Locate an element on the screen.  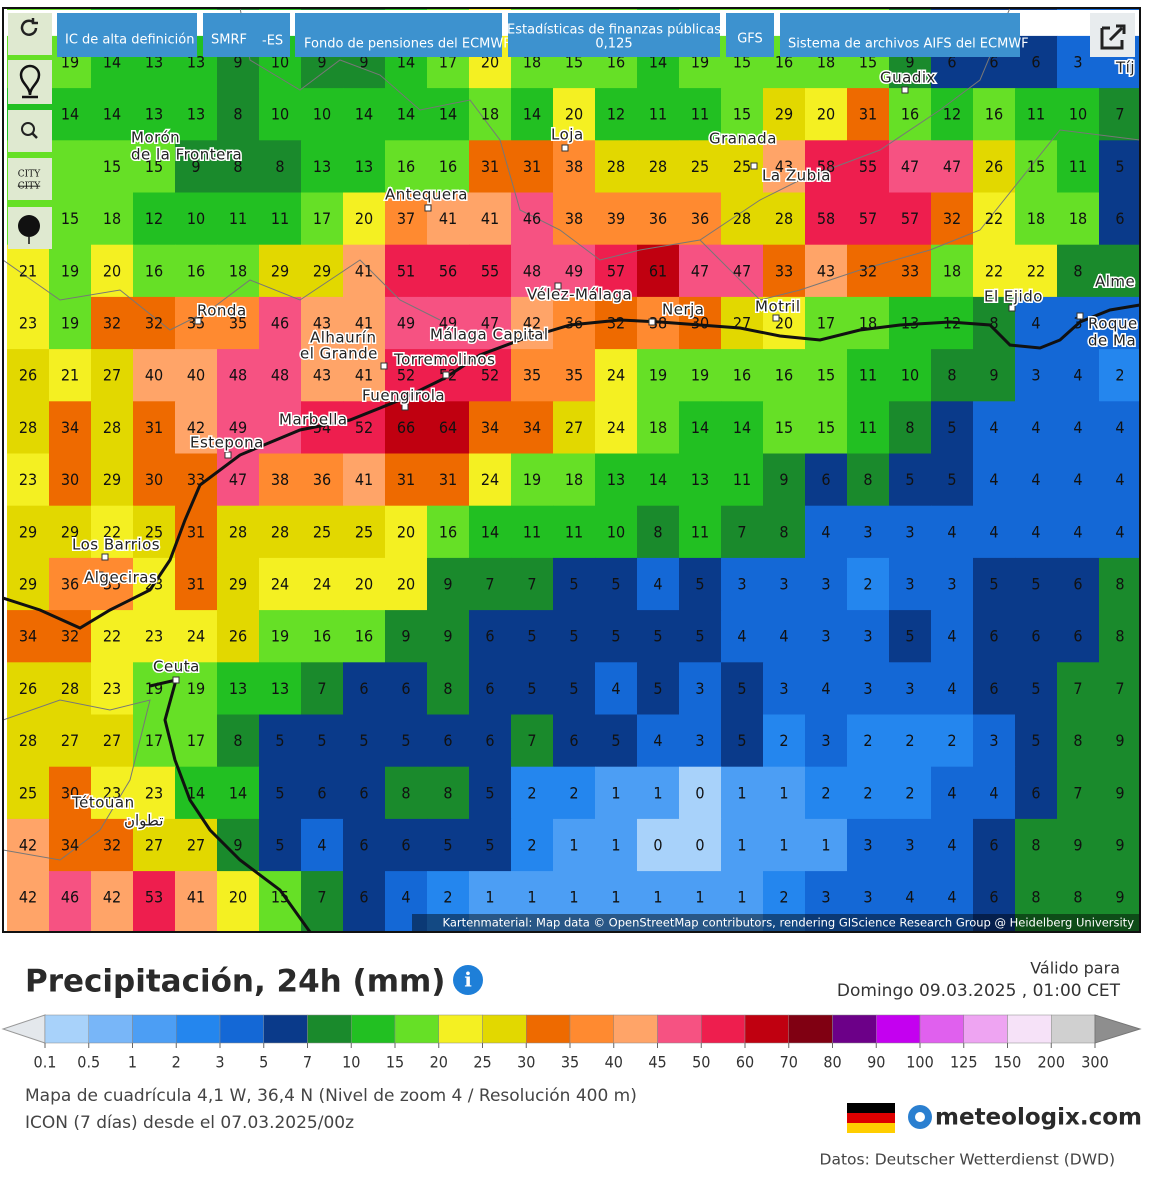
grid-value: 20 is located at coordinates (490, 62).